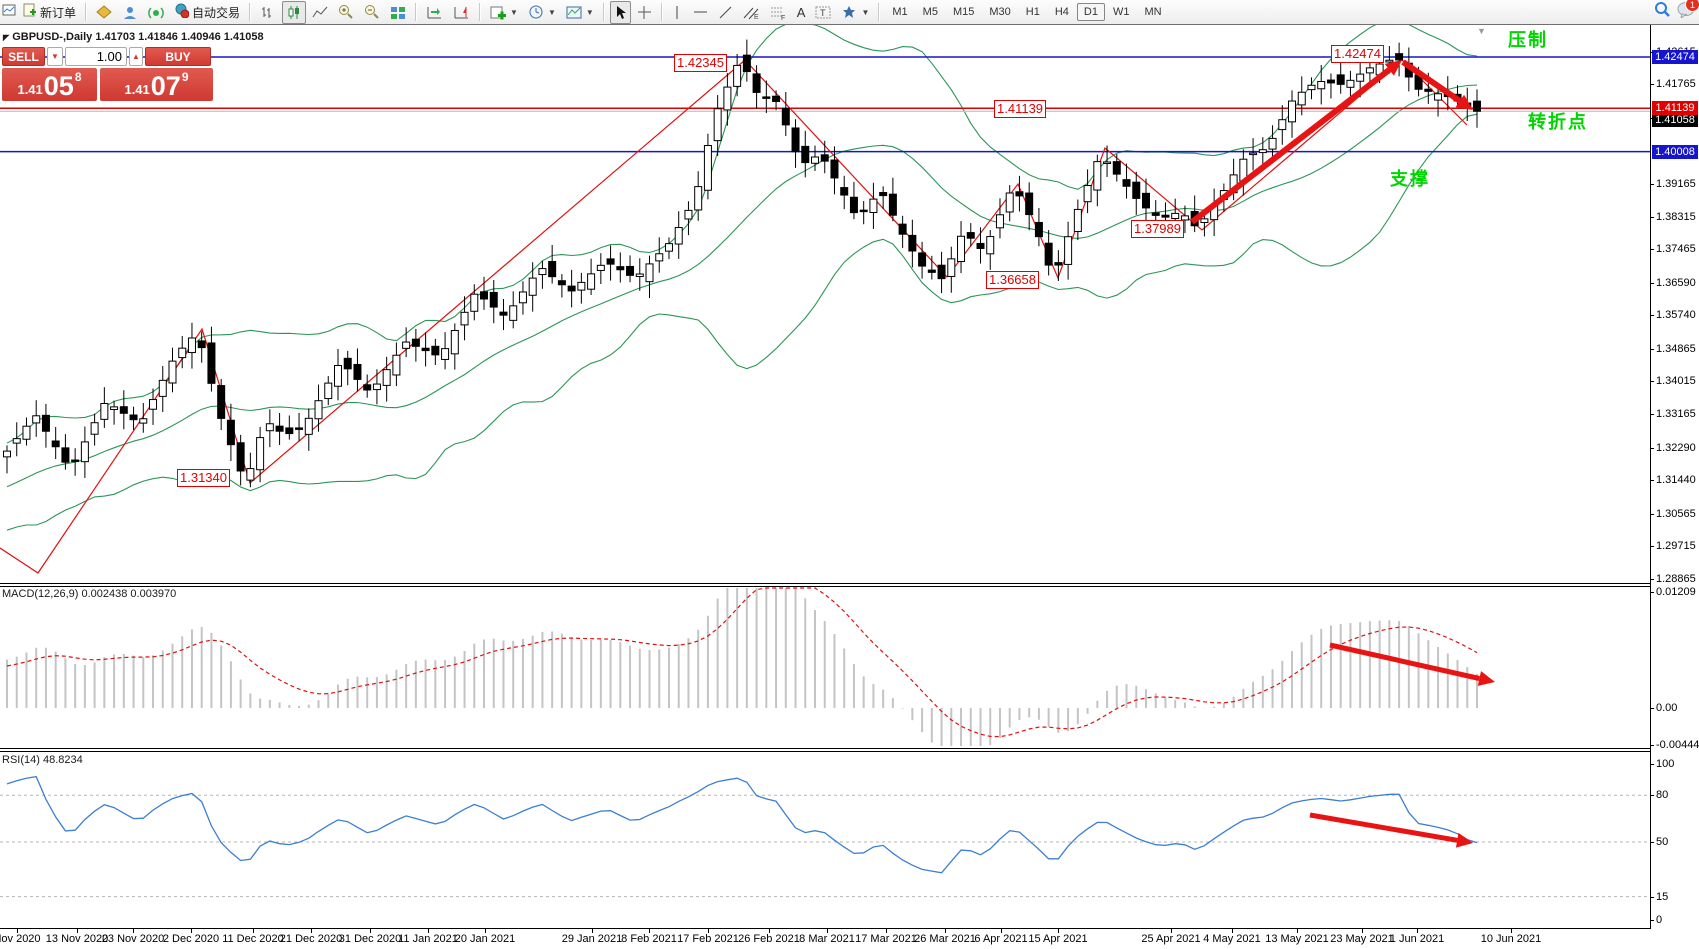 This screenshot has width=1699, height=949. What do you see at coordinates (104, 12) in the screenshot?
I see `styler-button` at bounding box center [104, 12].